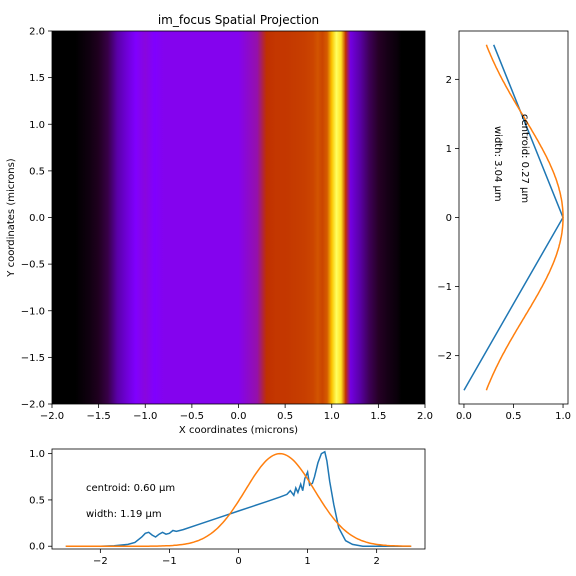 This screenshot has width=576, height=576. Describe the element at coordinates (37, 78) in the screenshot. I see `heatmap-y-tick-label-7: 1.5` at that location.